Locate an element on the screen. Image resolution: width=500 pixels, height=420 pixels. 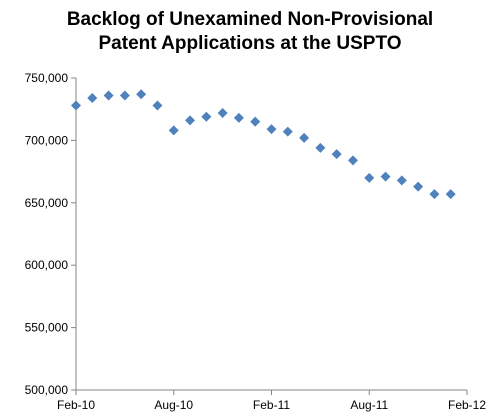
x-tick-label: Feb-10 is located at coordinates (76, 405).